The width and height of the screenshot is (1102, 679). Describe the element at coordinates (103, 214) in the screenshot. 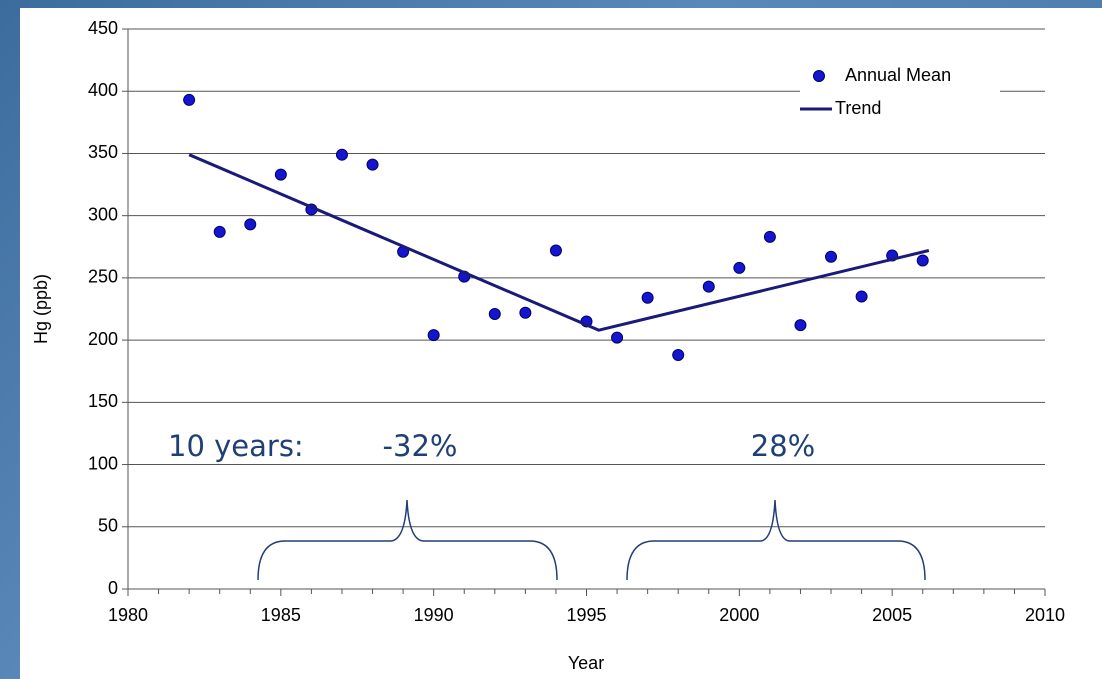

I see `y-tick-label: 300` at that location.